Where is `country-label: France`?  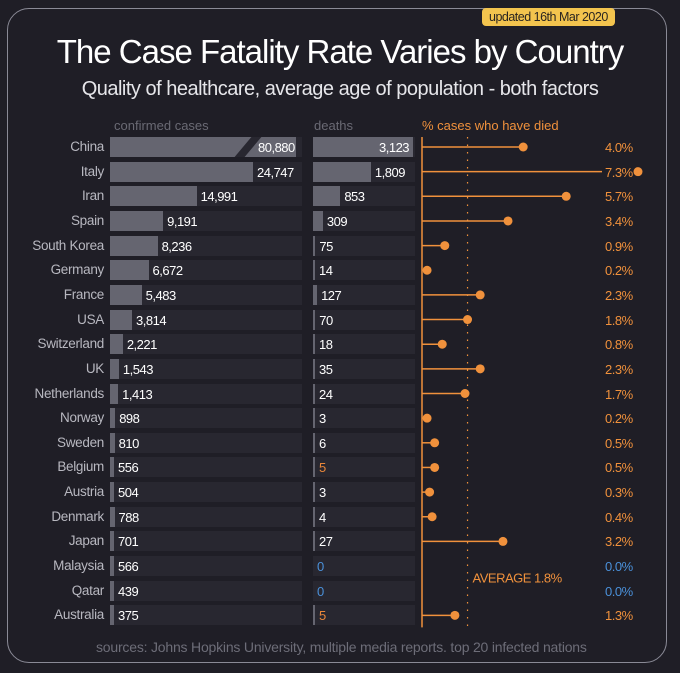 country-label: France is located at coordinates (84, 294).